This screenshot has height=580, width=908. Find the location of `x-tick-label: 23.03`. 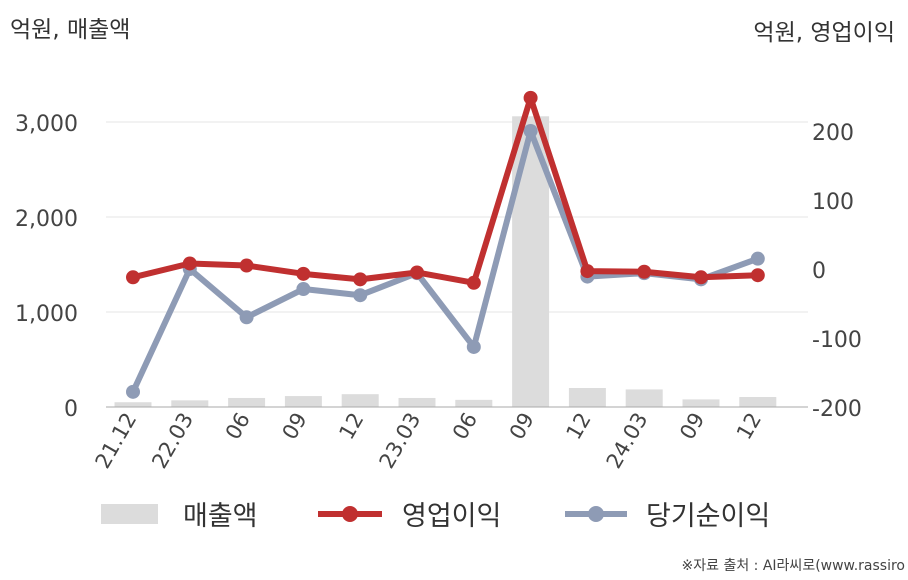

x-tick-label: 23.03 is located at coordinates (399, 441).